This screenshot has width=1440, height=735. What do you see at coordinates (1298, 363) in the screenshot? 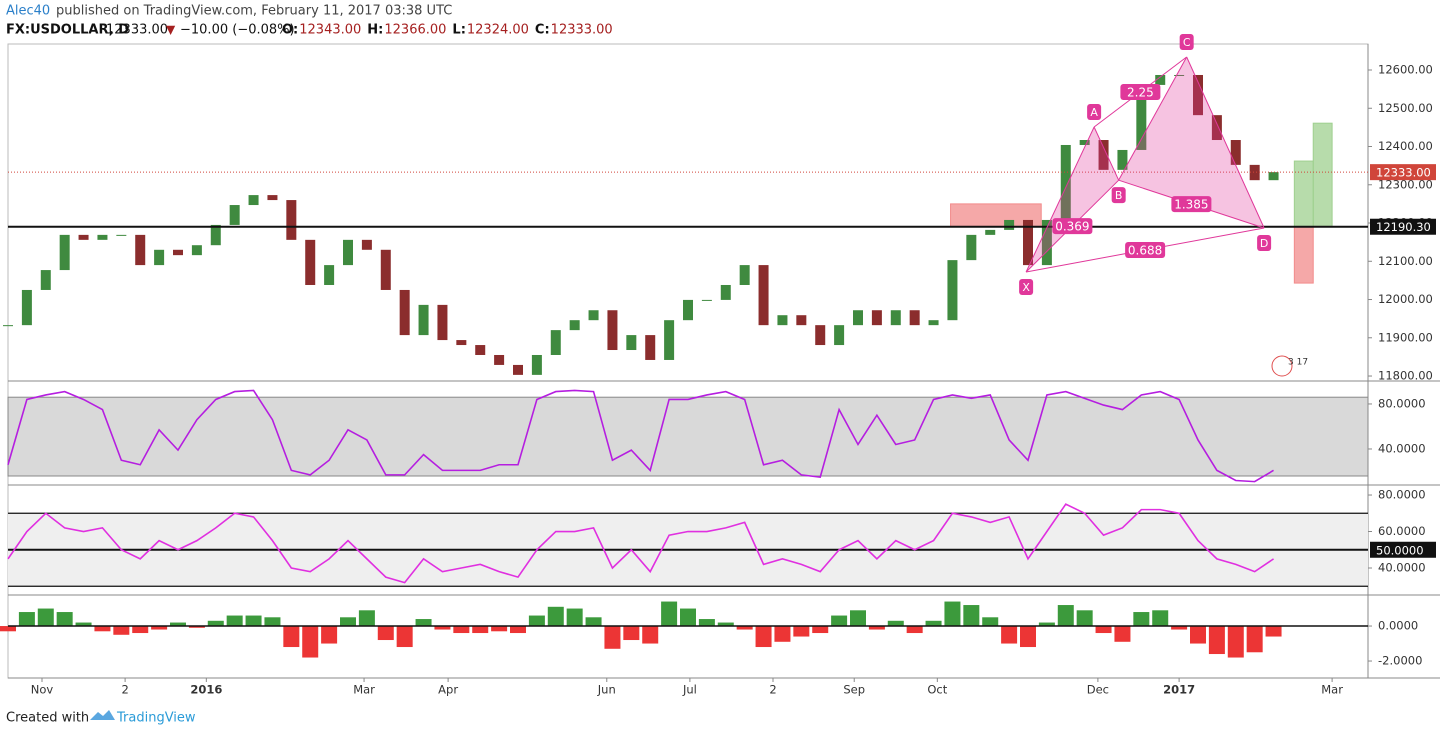
I see `event-badge-label: 3 17` at bounding box center [1298, 363].